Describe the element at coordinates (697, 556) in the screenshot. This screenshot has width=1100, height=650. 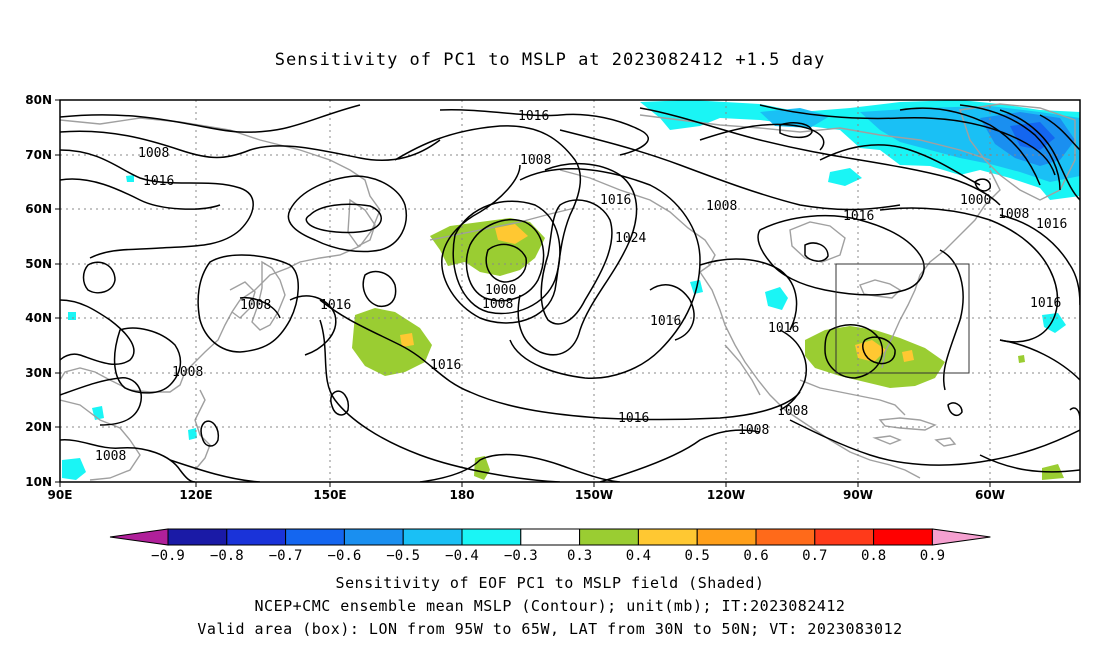
I see `colorbar-label: 0.5` at that location.